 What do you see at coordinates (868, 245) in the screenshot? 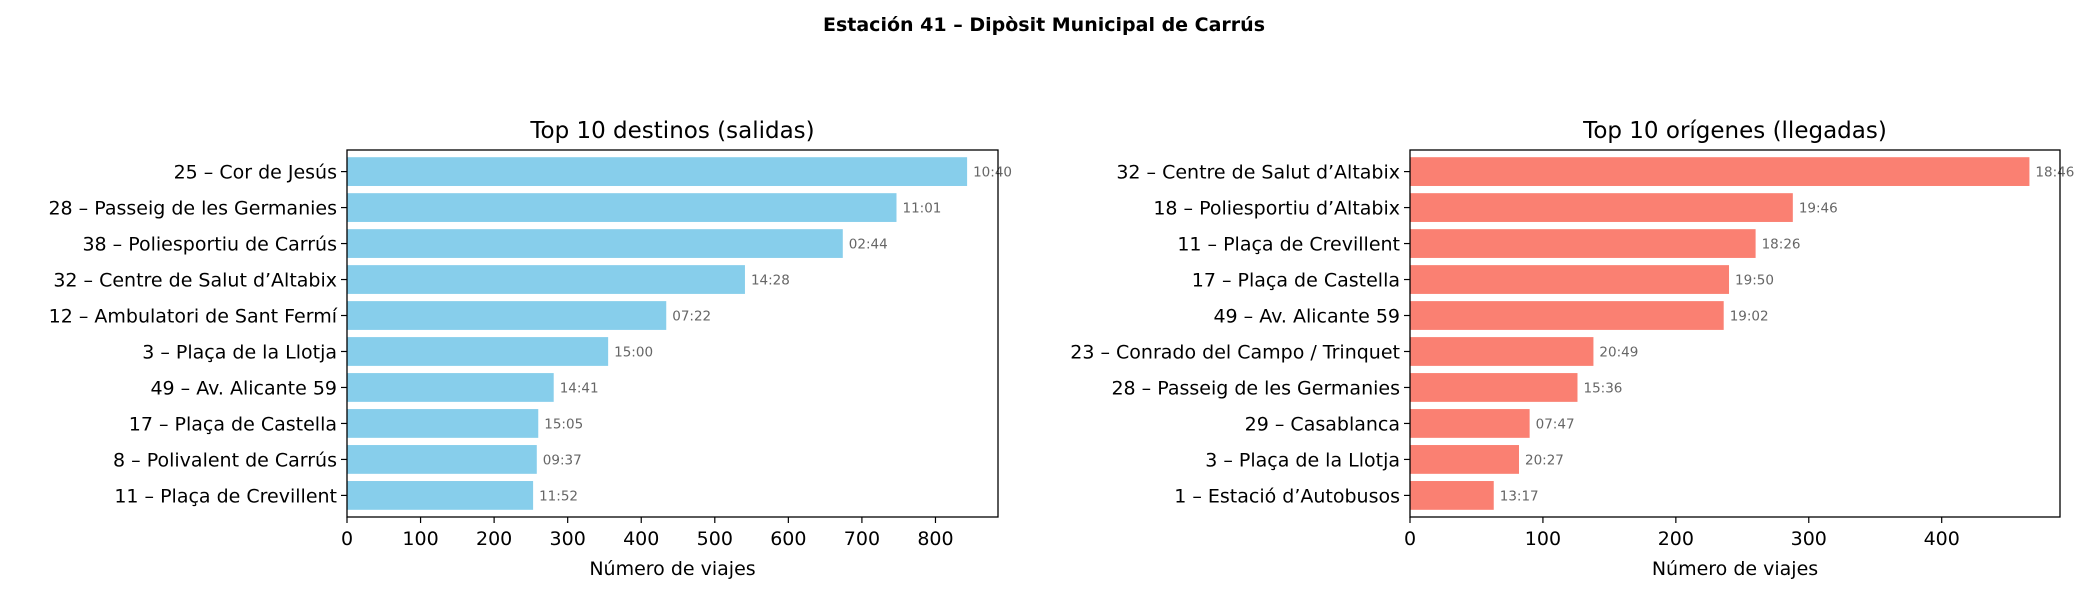
I see `data-label: 02:44` at bounding box center [868, 245].